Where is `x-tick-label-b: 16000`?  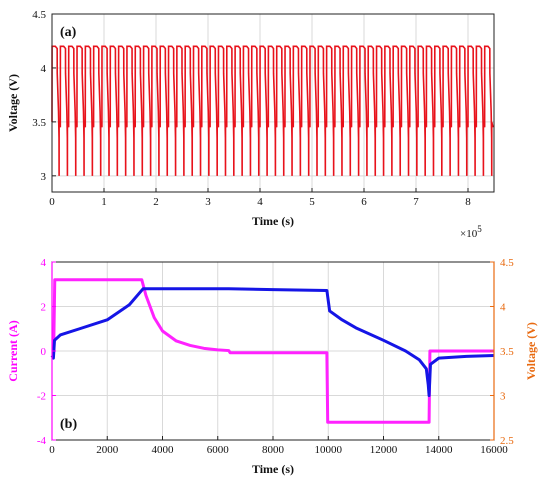
x-tick-label-b: 16000 is located at coordinates (494, 450).